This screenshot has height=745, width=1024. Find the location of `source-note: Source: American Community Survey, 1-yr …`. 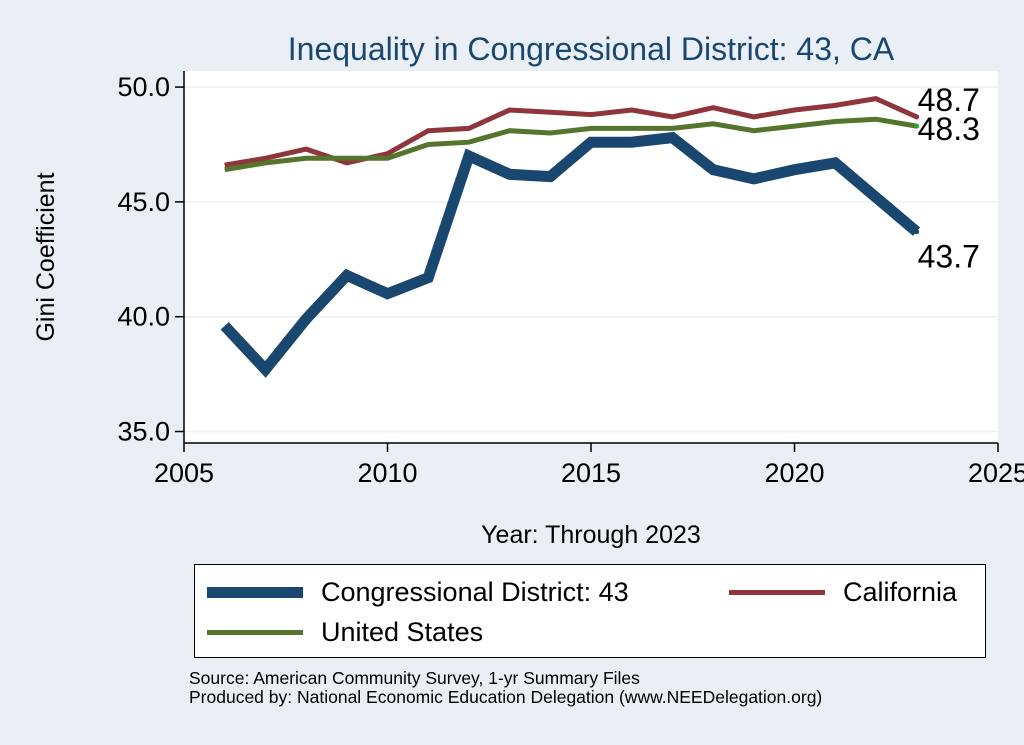

source-note: Source: American Community Survey, 1-yr … is located at coordinates (505, 688).